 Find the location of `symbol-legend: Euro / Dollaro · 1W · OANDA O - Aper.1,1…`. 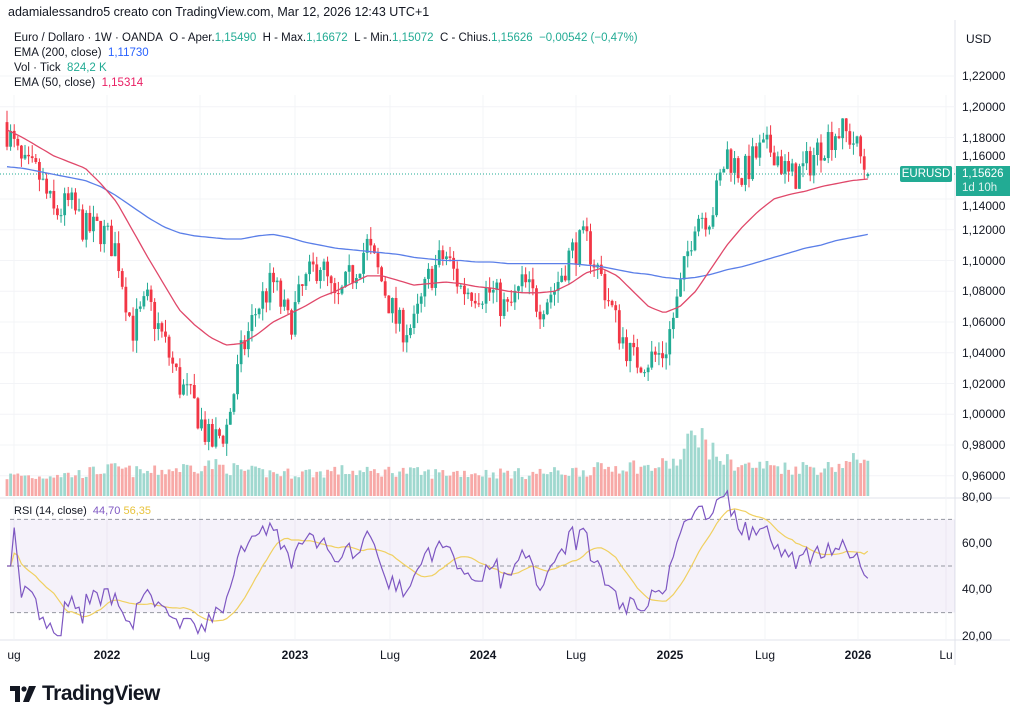

symbol-legend: Euro / Dollaro · 1W · OANDA O - Aper.1,1… is located at coordinates (326, 38).